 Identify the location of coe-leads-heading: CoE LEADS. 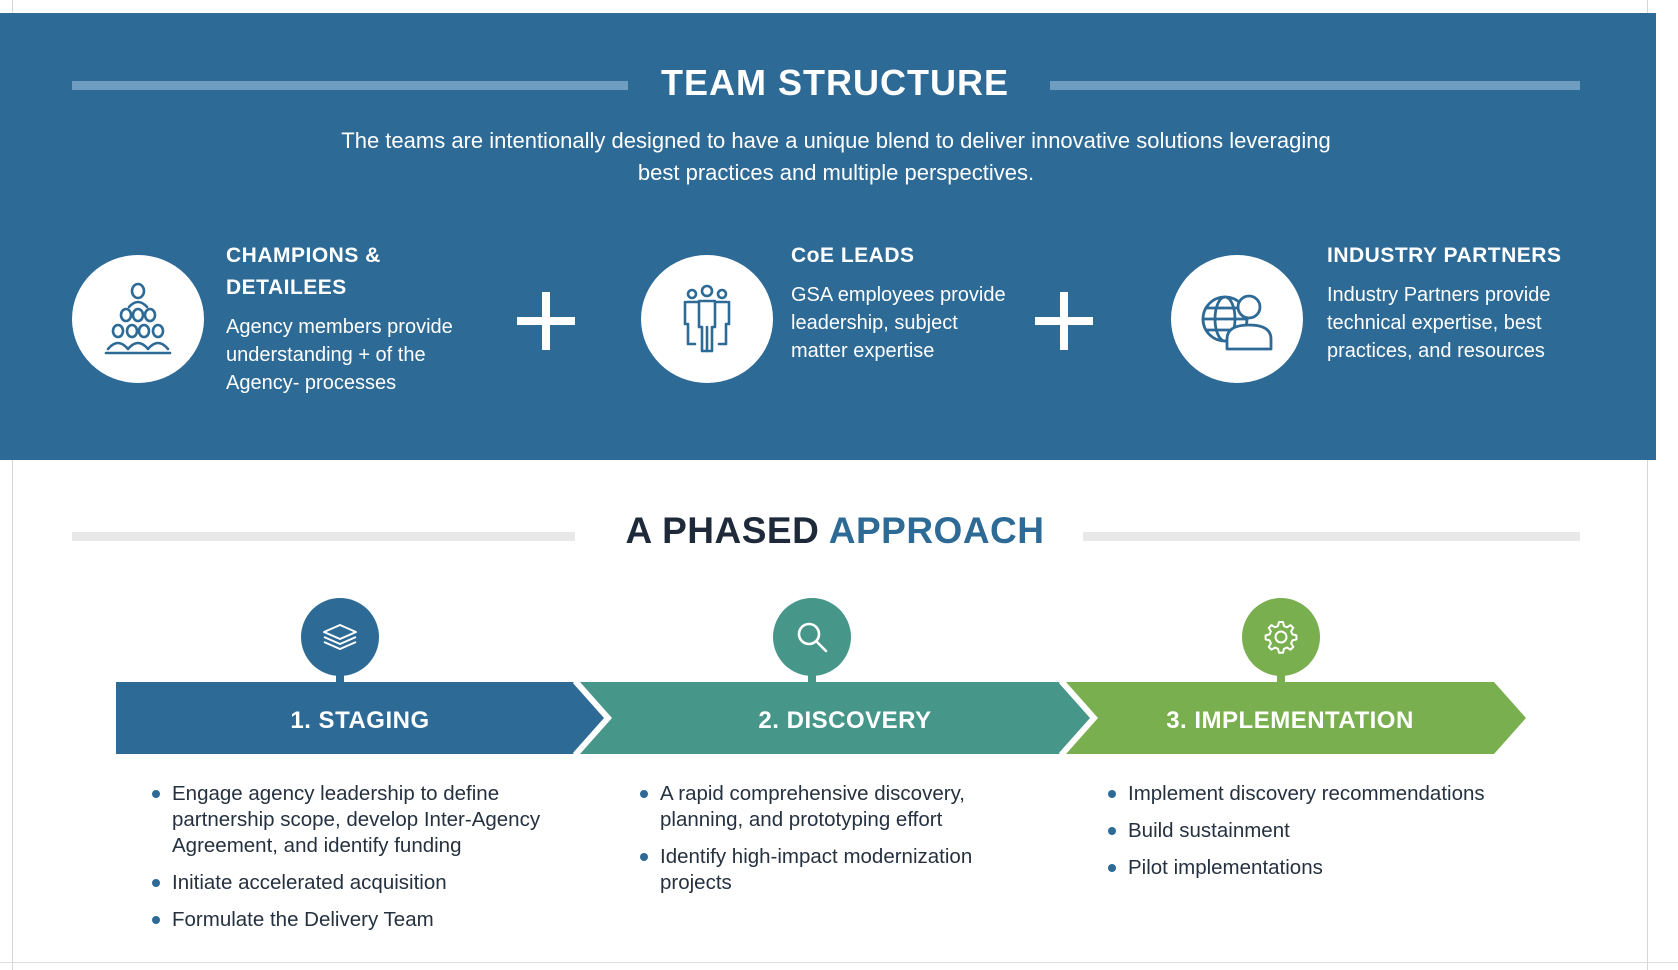
(853, 255).